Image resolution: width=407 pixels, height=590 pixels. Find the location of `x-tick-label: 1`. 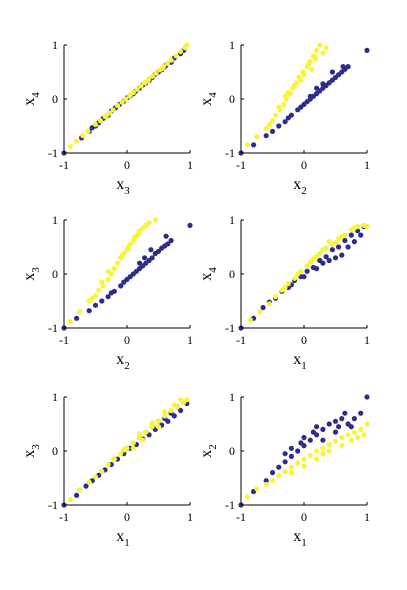

x-tick-label: 1 is located at coordinates (190, 340).